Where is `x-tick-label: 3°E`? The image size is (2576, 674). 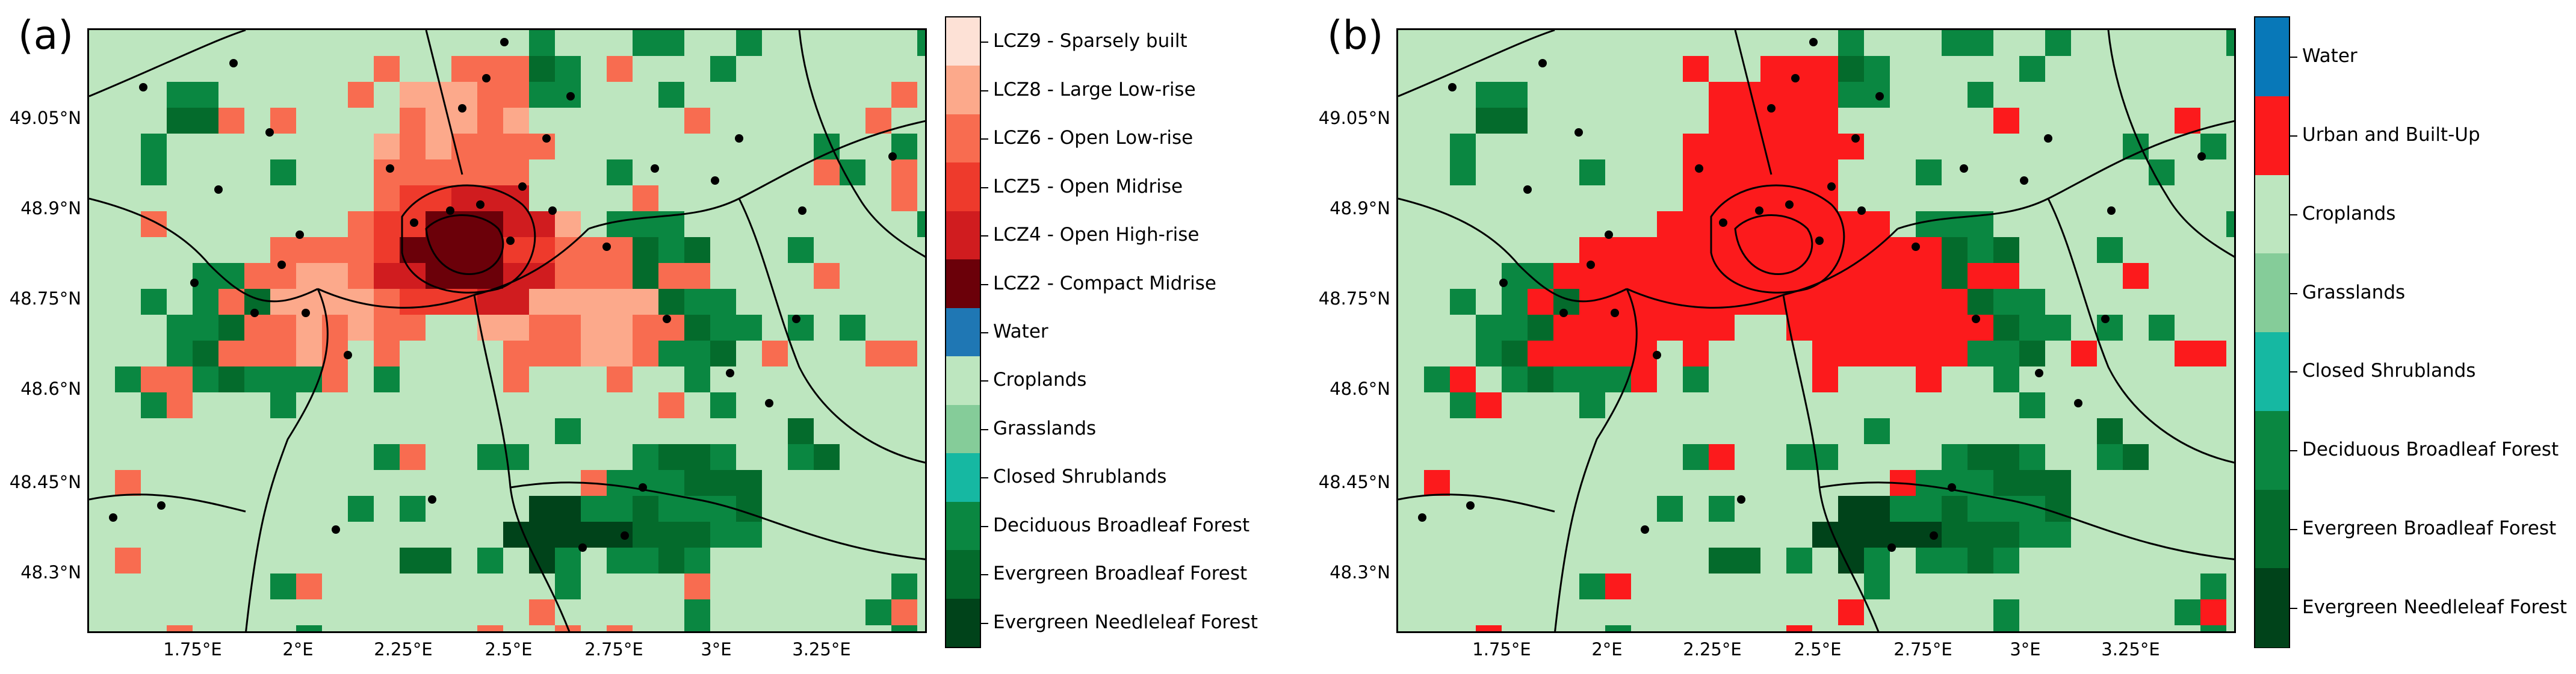
x-tick-label: 3°E is located at coordinates (717, 650).